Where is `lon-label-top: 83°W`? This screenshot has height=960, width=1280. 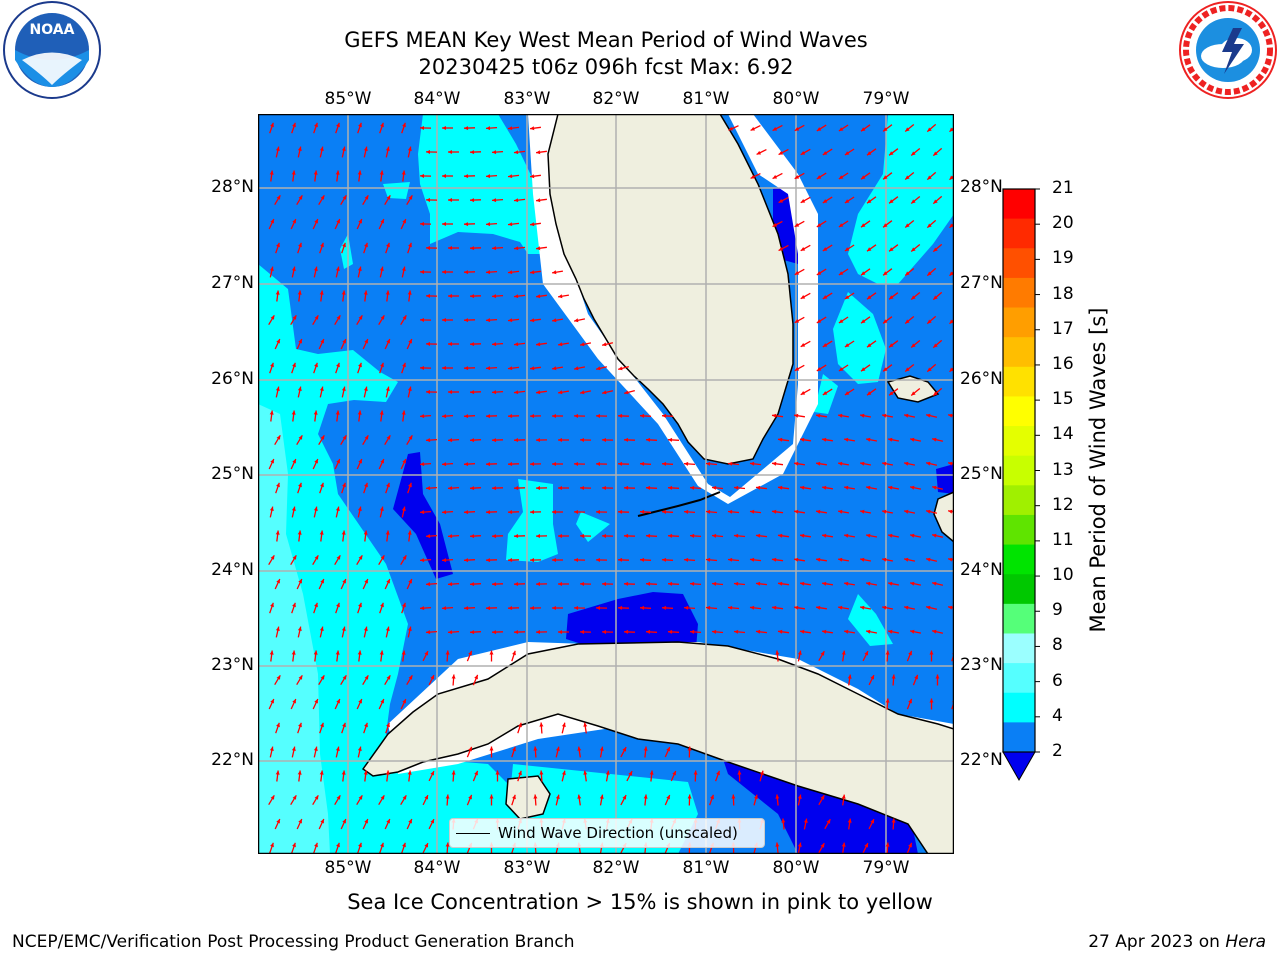
lon-label-top: 83°W is located at coordinates (527, 99).